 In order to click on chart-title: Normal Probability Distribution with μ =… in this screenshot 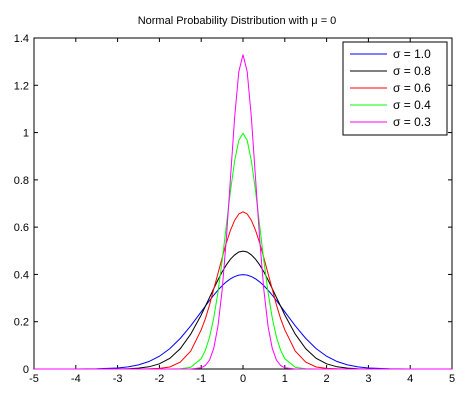, I will do `click(237, 21)`.